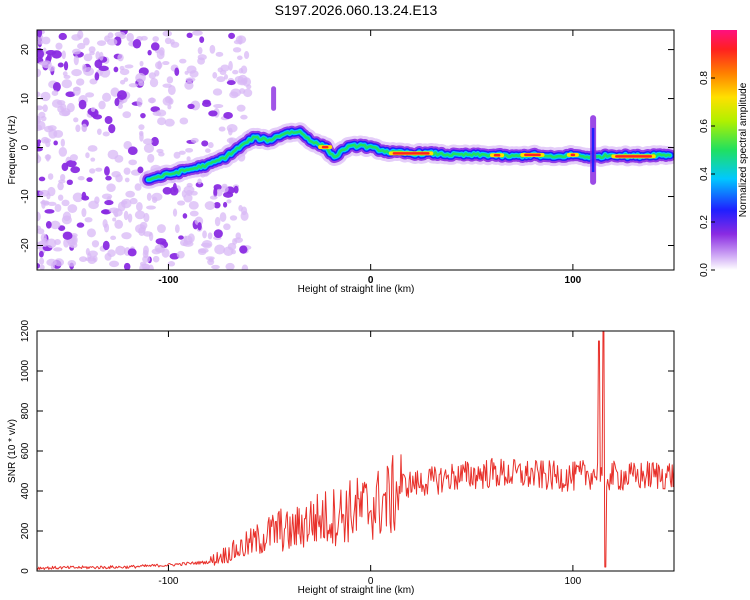  I want to click on spectrogram-ytick-label: 0, so click(25, 147).